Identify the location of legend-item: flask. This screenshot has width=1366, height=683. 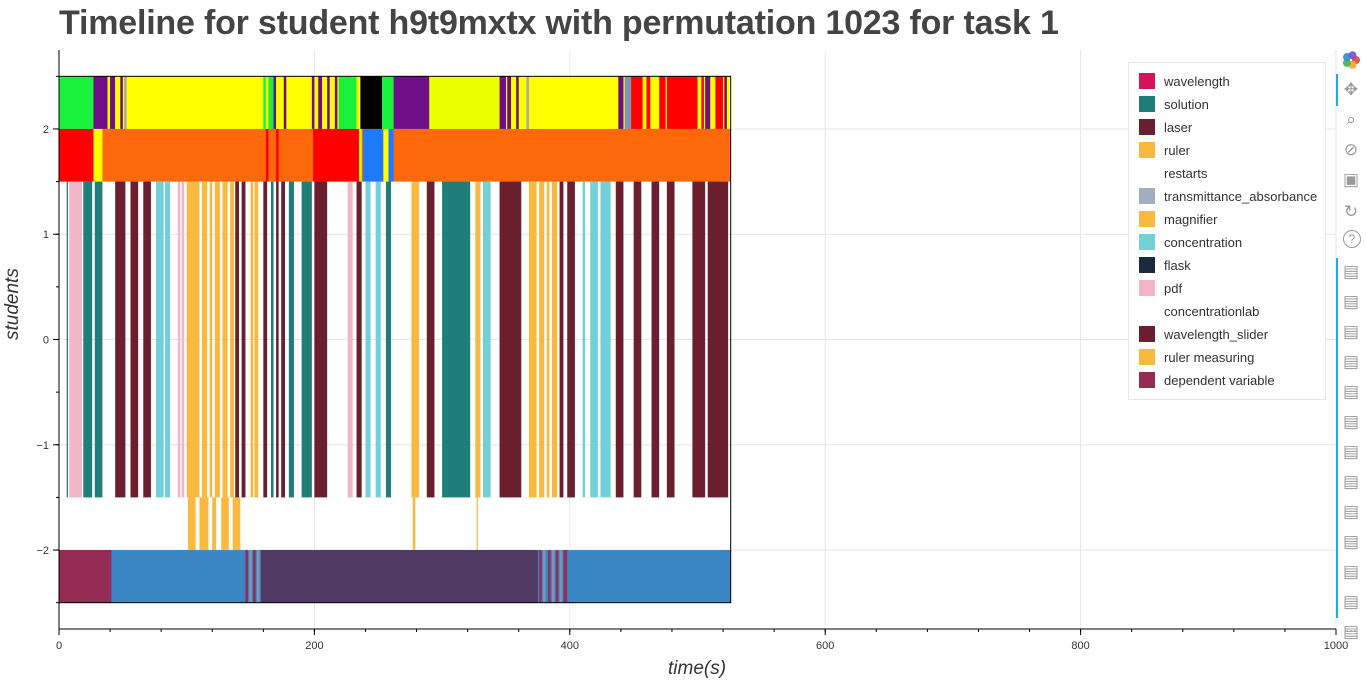
(1165, 265).